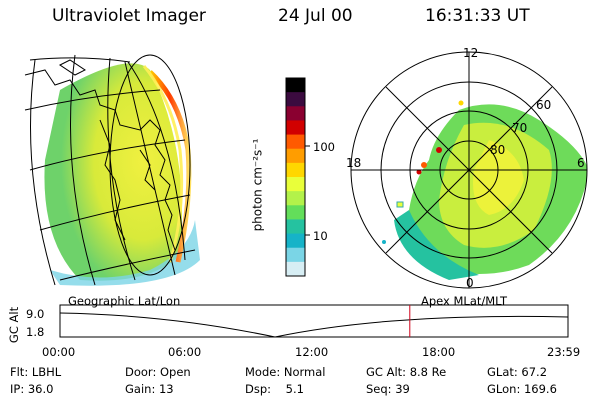  Describe the element at coordinates (14, 325) in the screenshot. I see `timeline-axis-title: GC Alt` at that location.